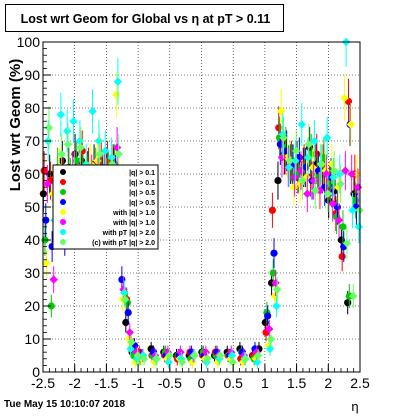 This screenshot has width=400, height=419. What do you see at coordinates (32, 339) in the screenshot?
I see `y-tick-label: 10` at bounding box center [32, 339].